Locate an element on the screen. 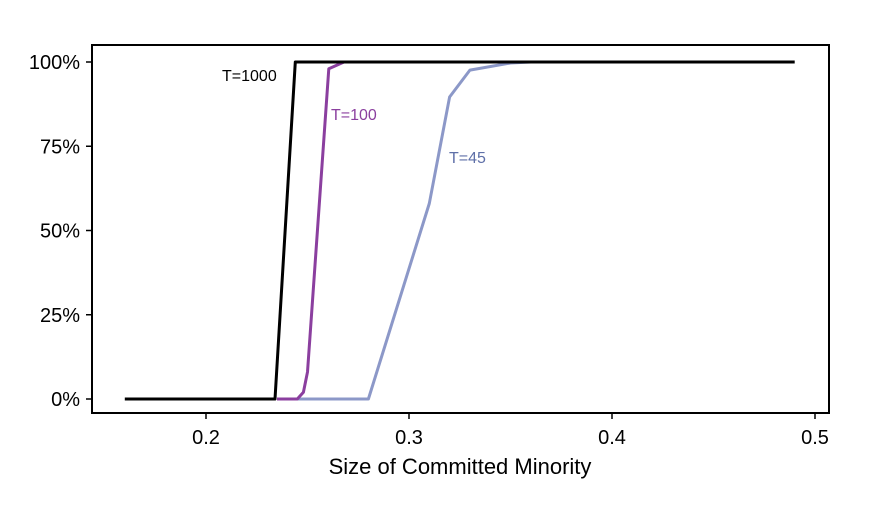  y-tick-label: 75% is located at coordinates (60, 147).